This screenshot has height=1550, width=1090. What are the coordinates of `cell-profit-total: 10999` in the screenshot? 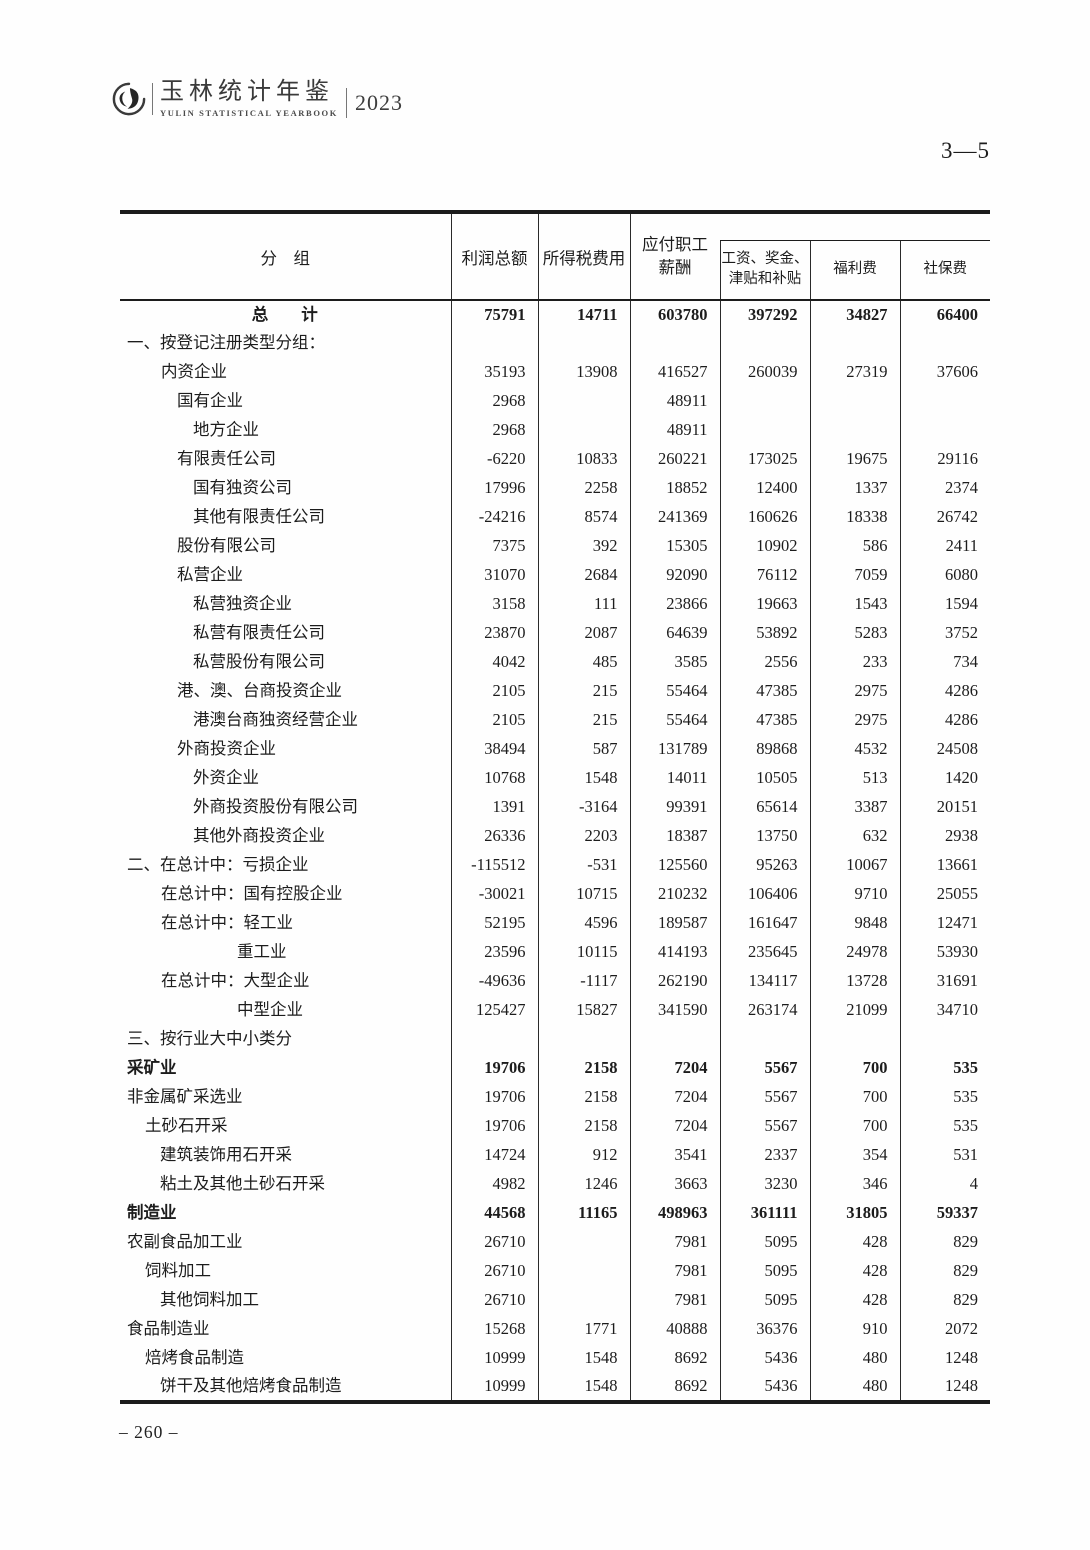 It's located at (494, 1387).